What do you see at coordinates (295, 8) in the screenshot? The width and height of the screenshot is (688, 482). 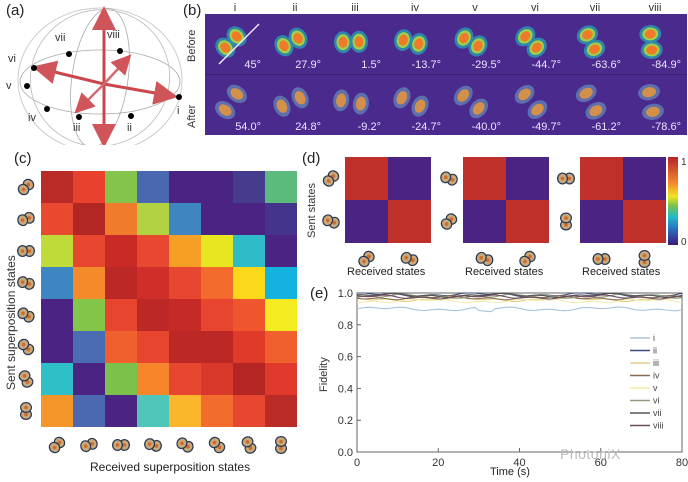 I see `column-label-ii: ii` at bounding box center [295, 8].